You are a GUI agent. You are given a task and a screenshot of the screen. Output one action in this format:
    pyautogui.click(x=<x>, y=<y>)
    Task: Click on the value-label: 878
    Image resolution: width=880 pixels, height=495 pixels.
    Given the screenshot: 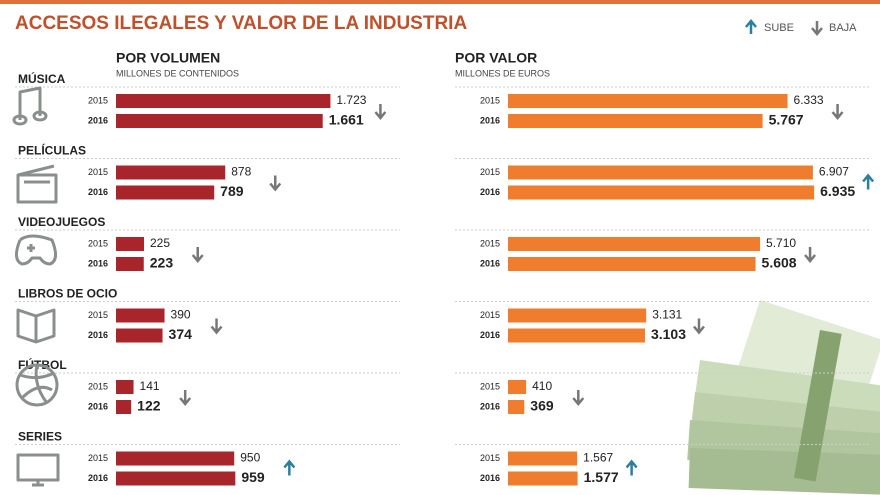 What is the action you would take?
    pyautogui.click(x=241, y=172)
    